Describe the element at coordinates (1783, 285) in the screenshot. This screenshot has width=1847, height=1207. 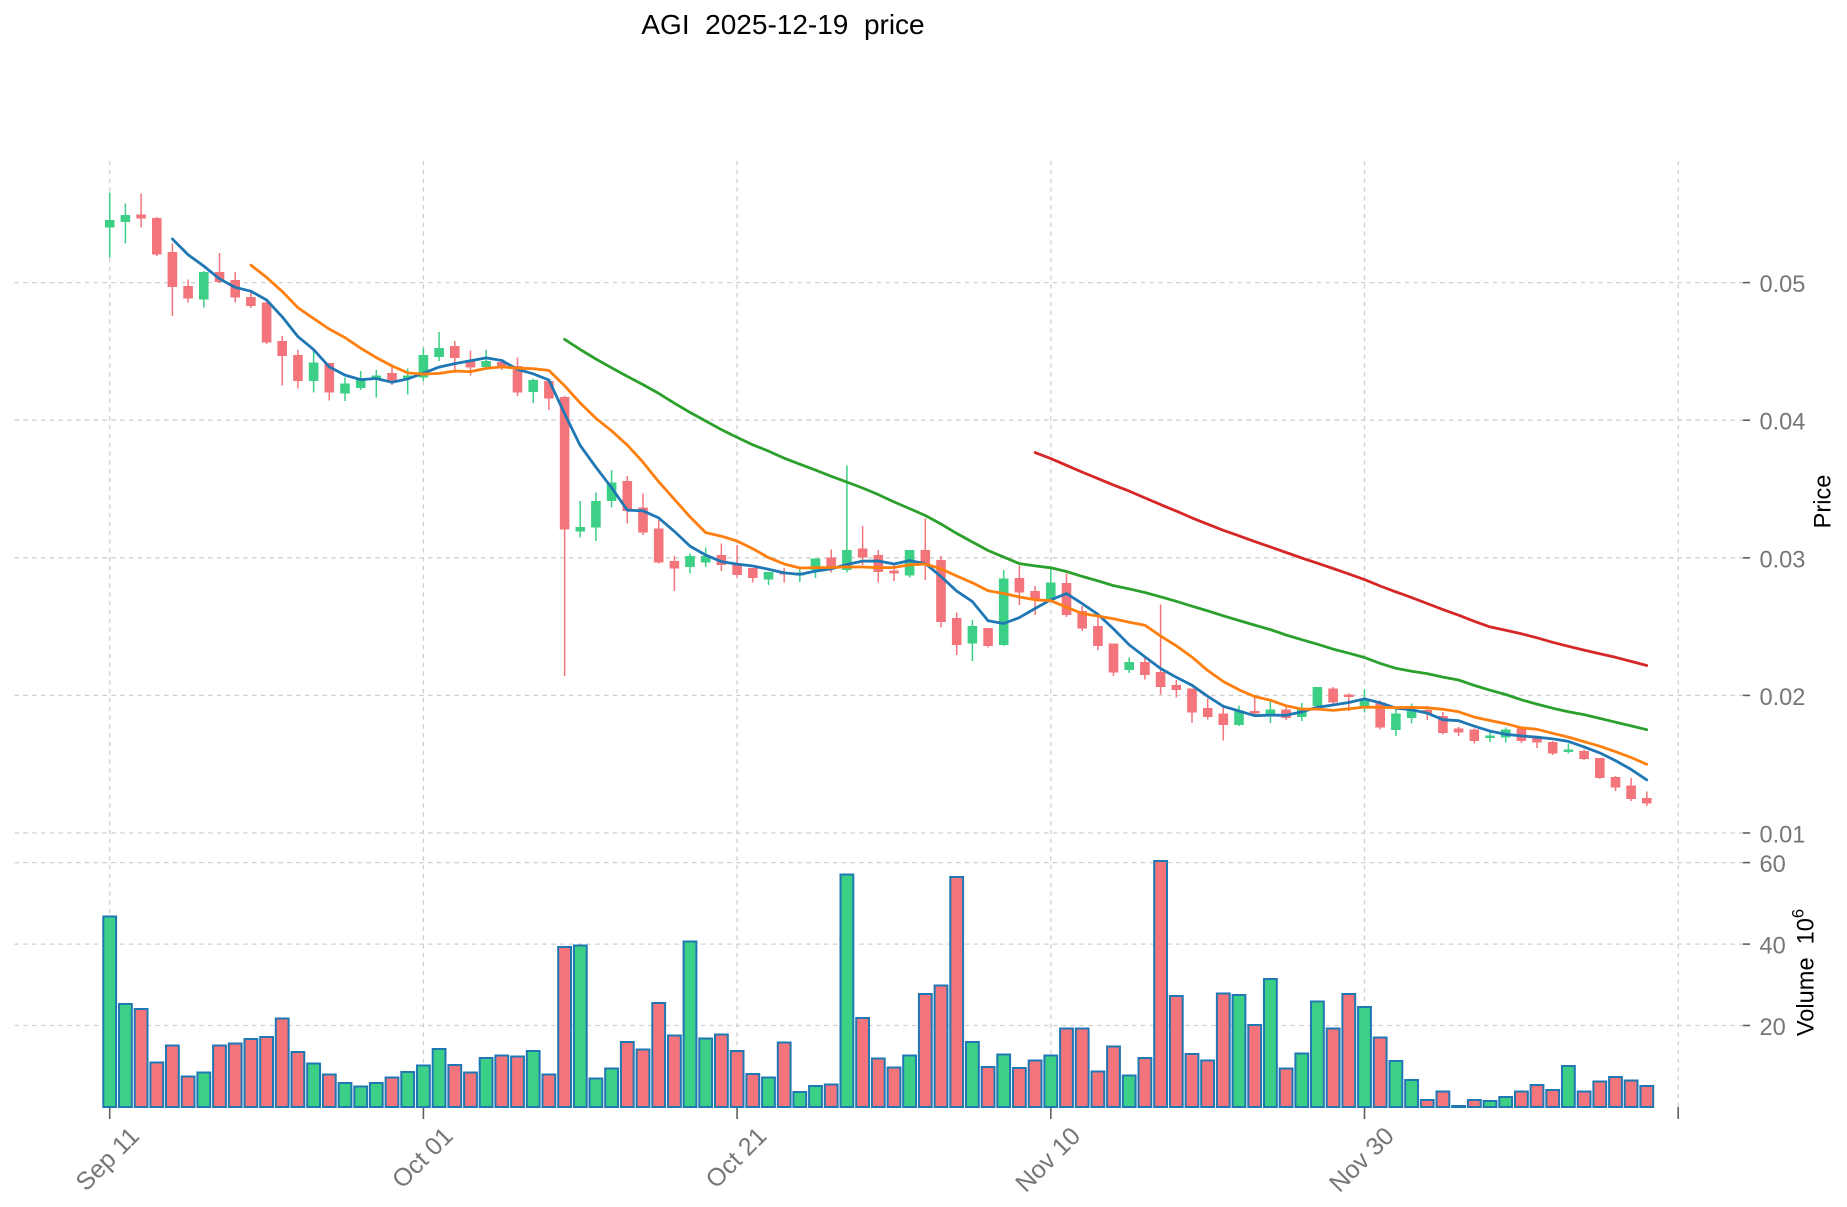
I see `svg-text: 0.05` at that location.